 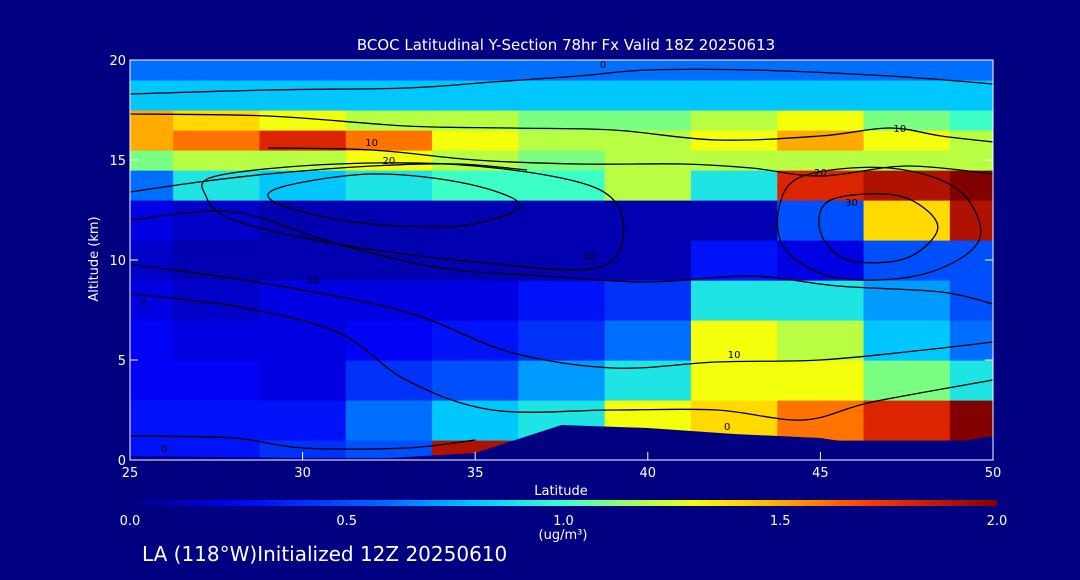 What do you see at coordinates (117, 61) in the screenshot?
I see `y-tick-label: 20` at bounding box center [117, 61].